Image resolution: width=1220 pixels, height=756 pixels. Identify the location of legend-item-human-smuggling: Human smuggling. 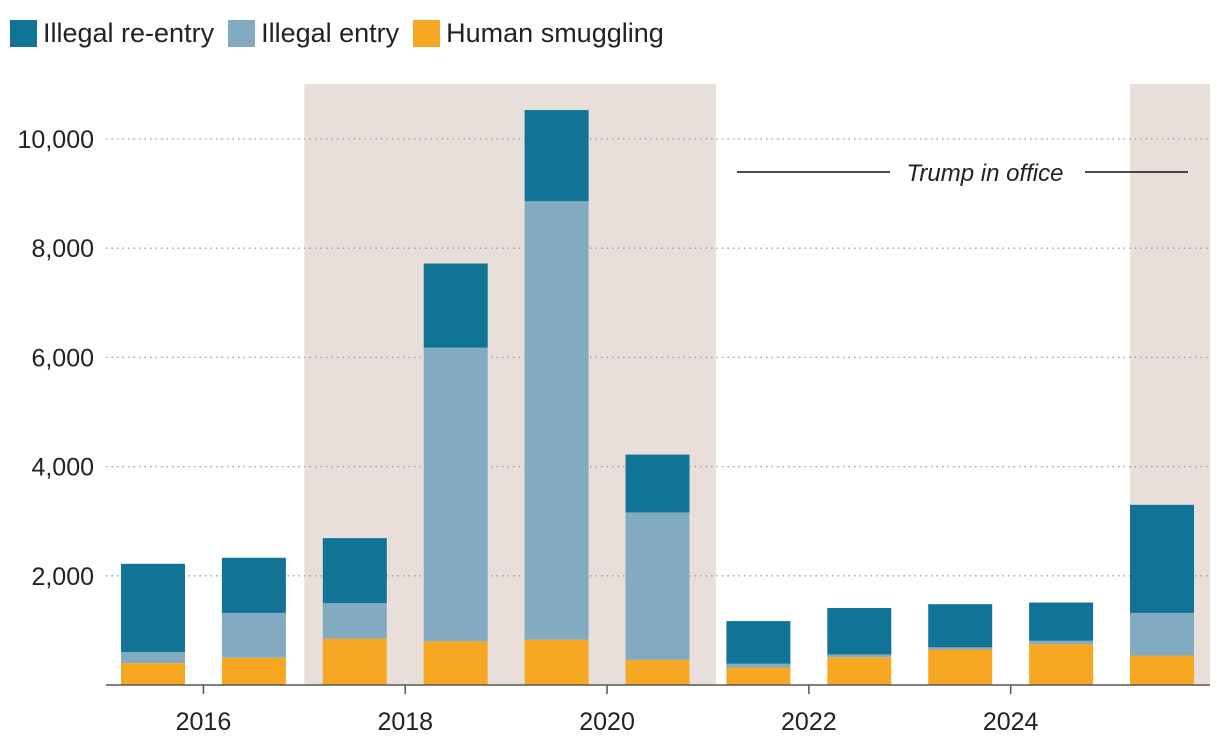
(538, 33).